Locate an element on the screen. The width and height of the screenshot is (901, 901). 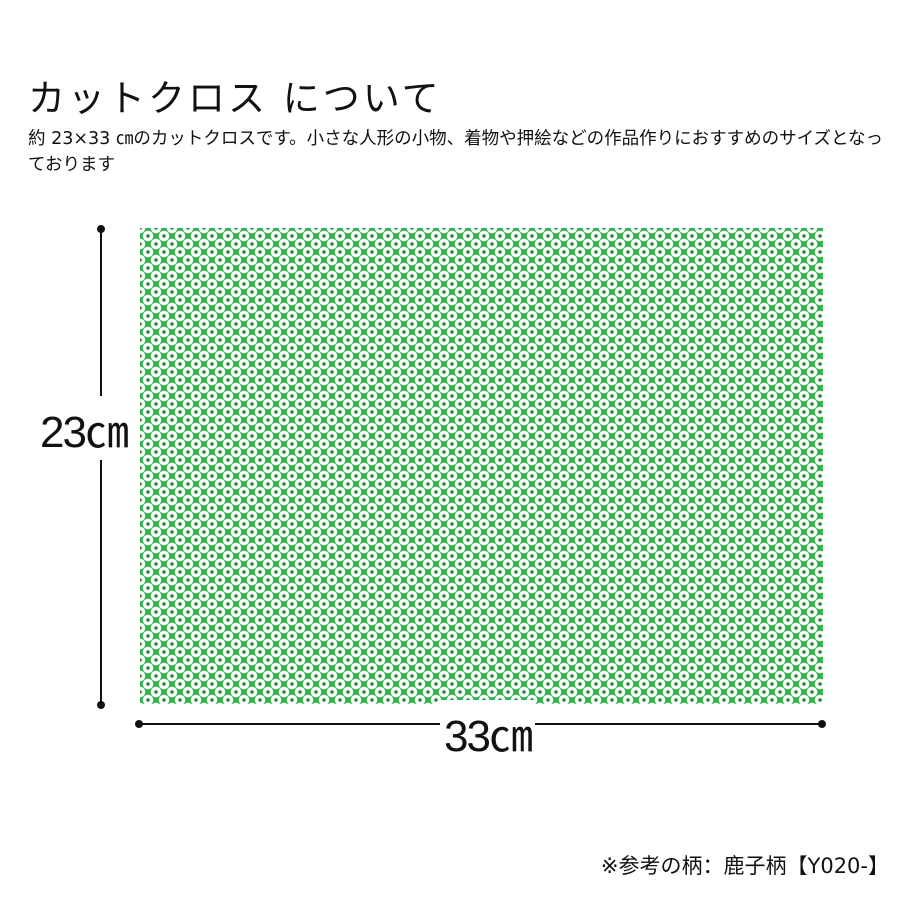
height-dimension-line is located at coordinates (101, 467).